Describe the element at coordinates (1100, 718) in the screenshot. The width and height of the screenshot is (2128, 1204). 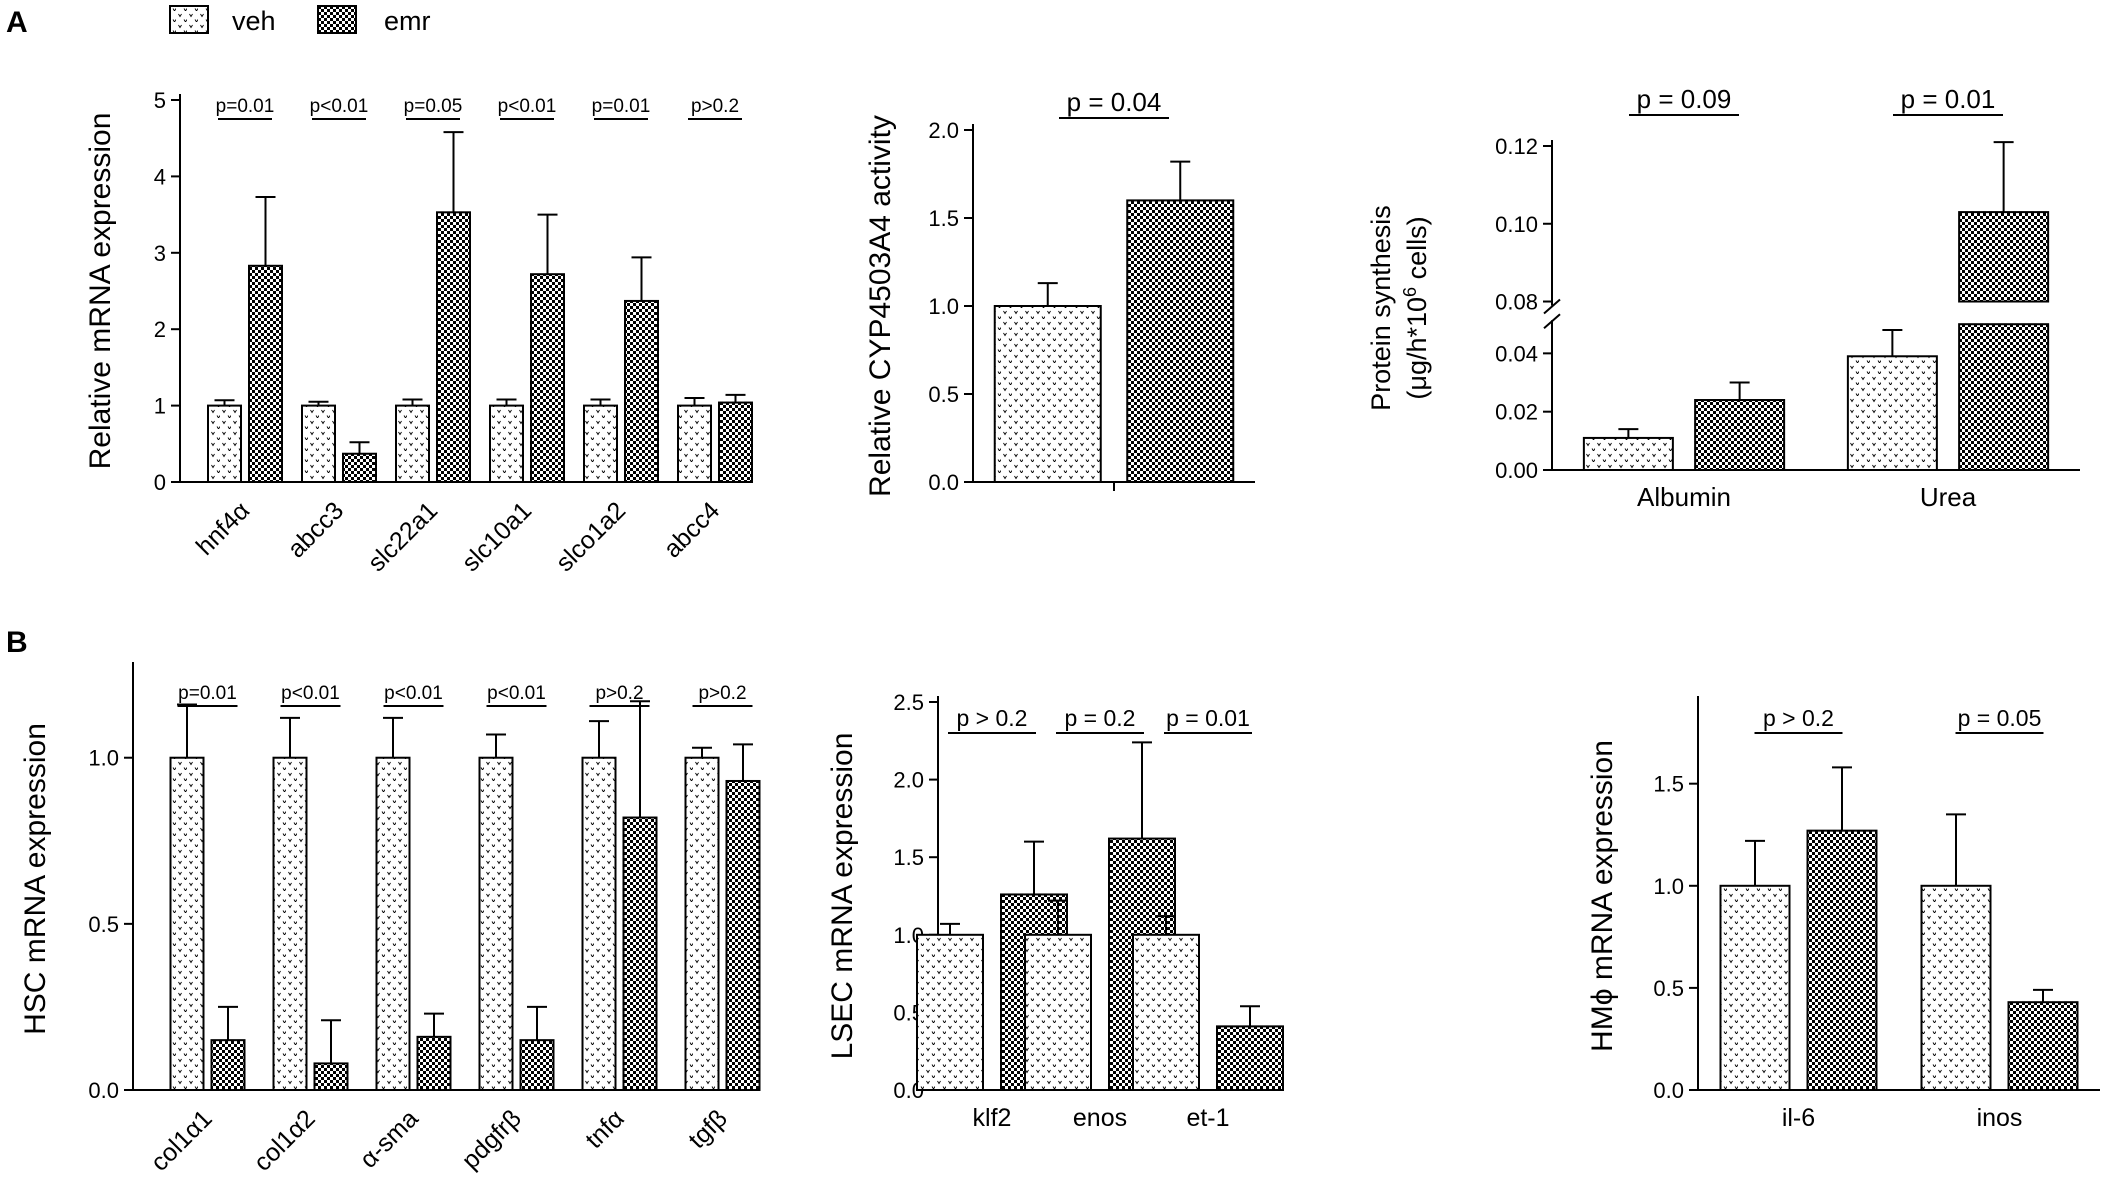
I see `pvalue-label: p = 0.2` at that location.